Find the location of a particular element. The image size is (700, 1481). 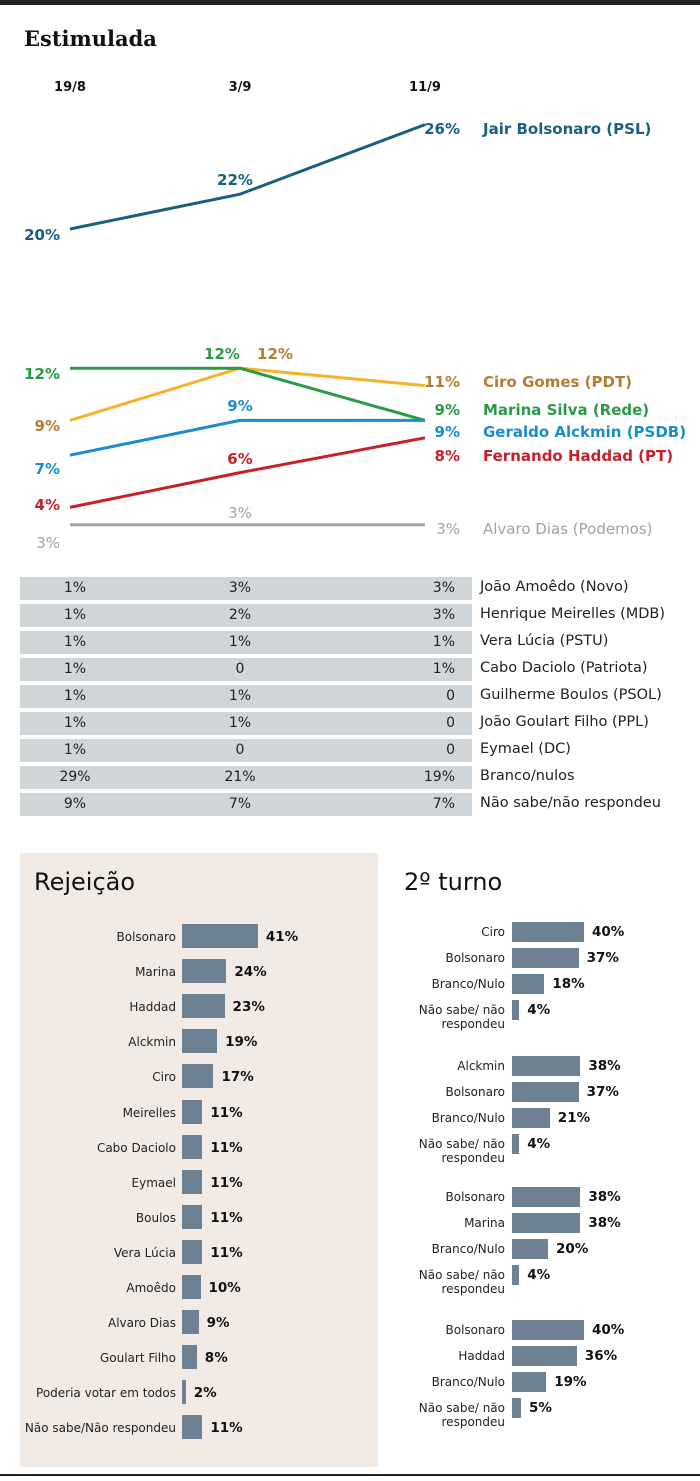

bar-value: 23% is located at coordinates (248, 1007).